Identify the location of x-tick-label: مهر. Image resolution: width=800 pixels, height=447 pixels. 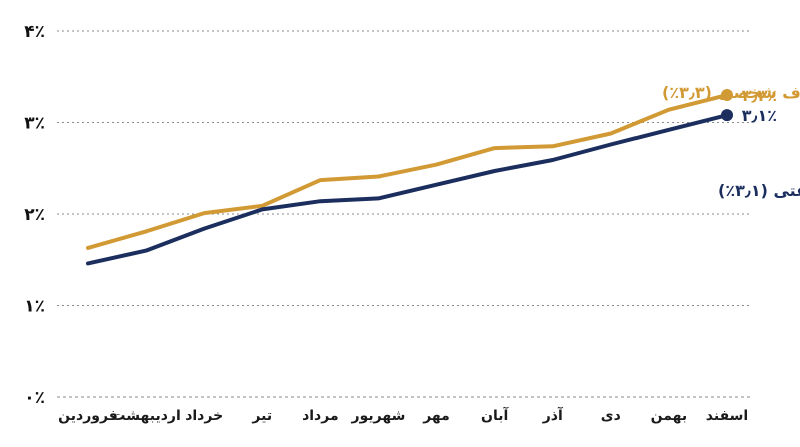
(436, 416).